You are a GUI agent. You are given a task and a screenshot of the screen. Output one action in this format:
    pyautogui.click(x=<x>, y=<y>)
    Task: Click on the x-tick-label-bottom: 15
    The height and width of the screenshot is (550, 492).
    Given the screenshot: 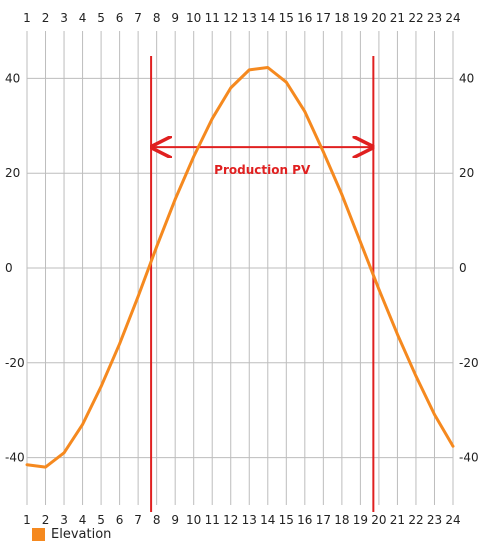 What is the action you would take?
    pyautogui.click(x=286, y=520)
    